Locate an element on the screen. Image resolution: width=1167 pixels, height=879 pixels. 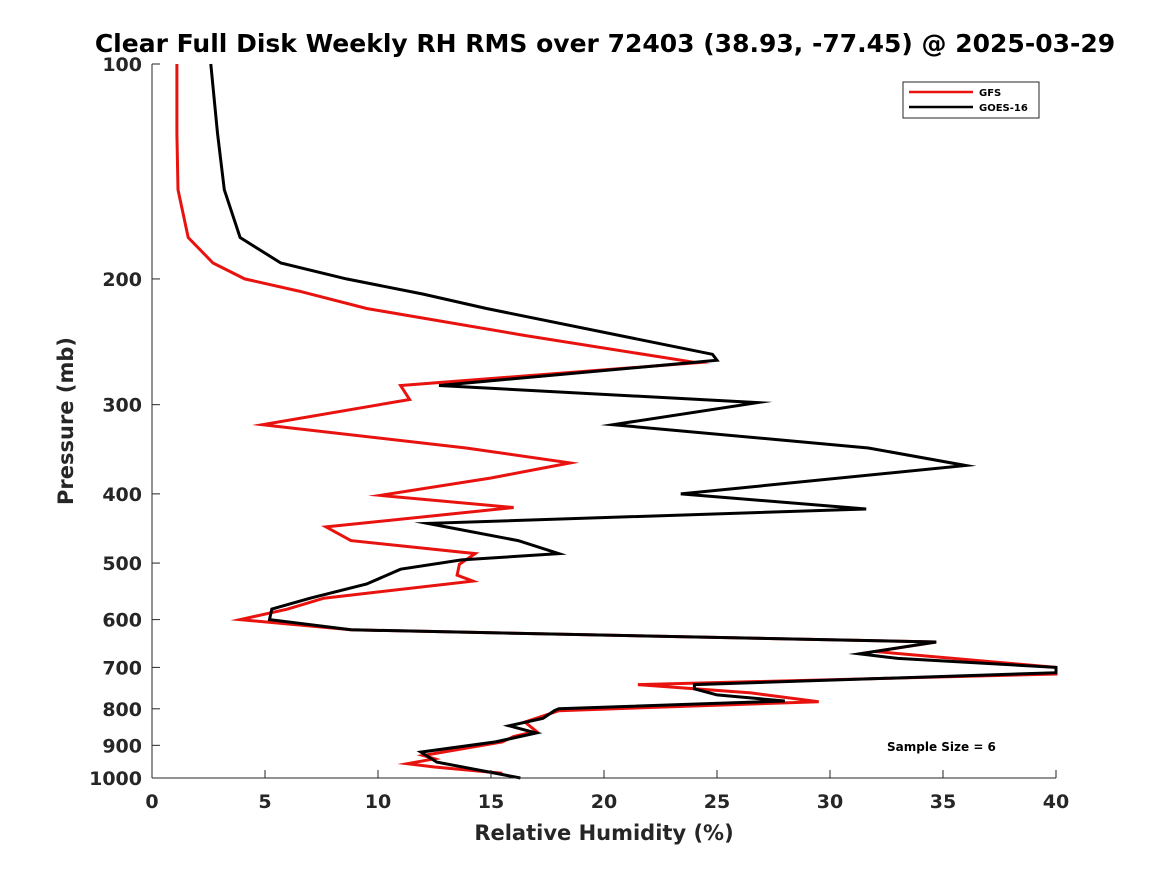
x-tick-label: 0 is located at coordinates (151, 802).